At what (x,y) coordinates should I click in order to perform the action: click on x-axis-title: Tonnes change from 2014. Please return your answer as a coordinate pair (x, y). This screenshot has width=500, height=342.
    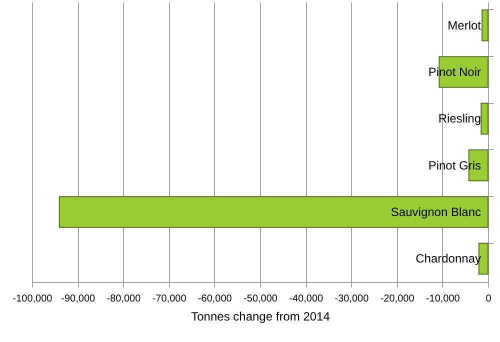
    Looking at the image, I should click on (260, 317).